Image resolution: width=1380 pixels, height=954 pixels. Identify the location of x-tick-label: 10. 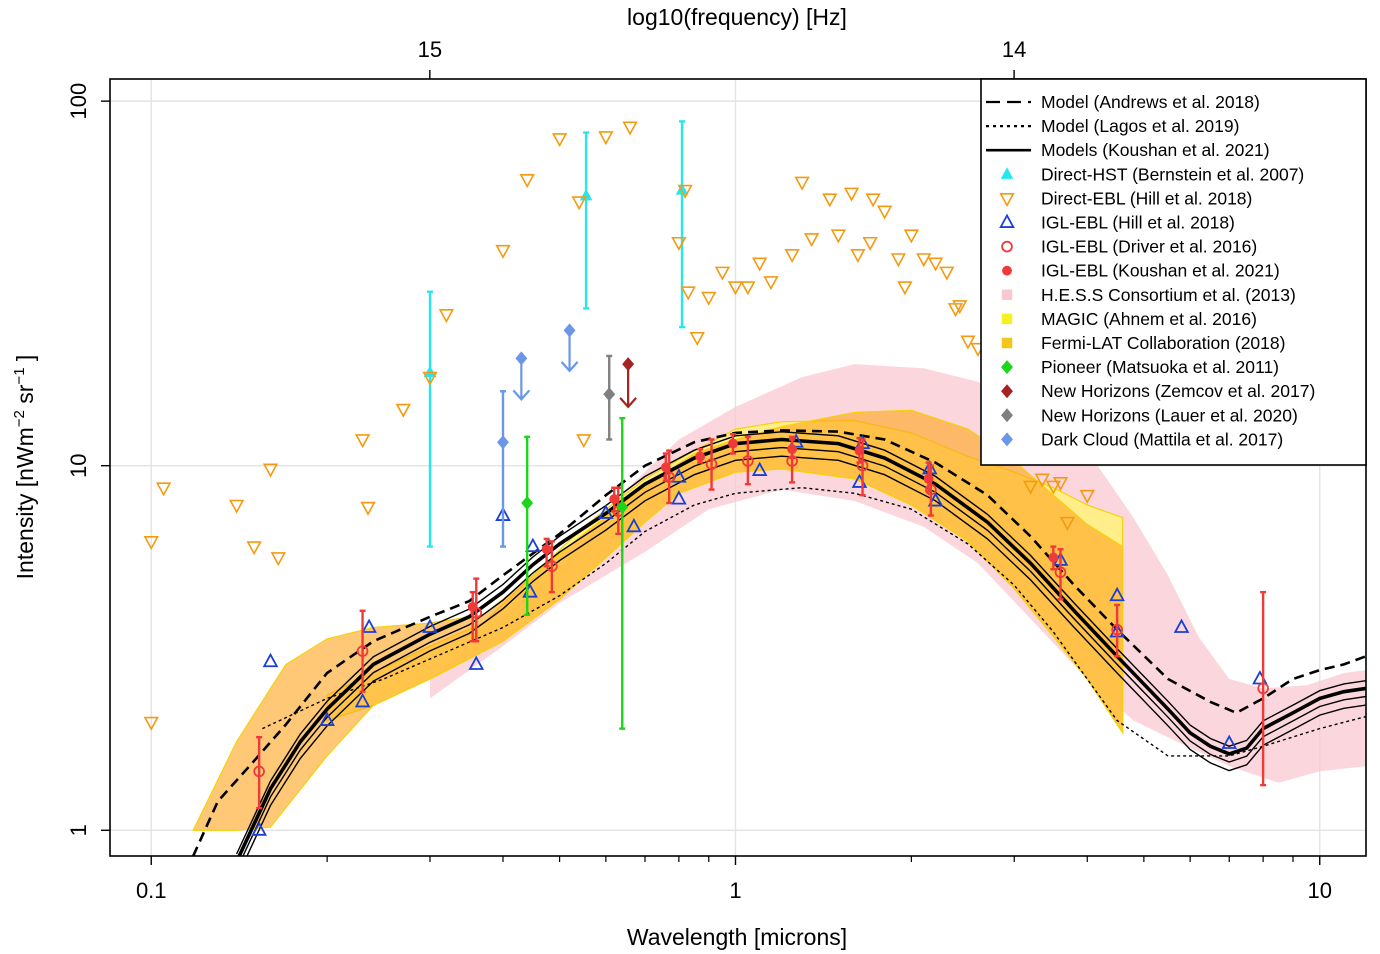
(1319, 890).